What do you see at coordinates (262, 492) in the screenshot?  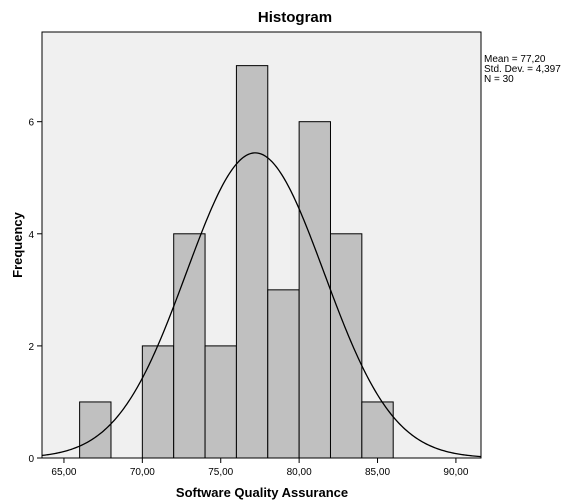 I see `x-axis-label: Software Quality Assurance` at bounding box center [262, 492].